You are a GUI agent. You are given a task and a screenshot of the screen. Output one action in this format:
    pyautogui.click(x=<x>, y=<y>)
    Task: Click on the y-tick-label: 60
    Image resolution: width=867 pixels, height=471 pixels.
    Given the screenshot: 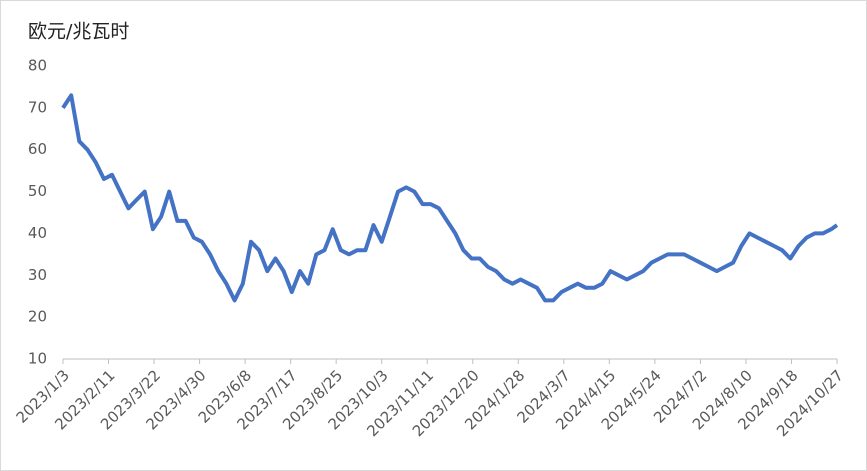 What is the action you would take?
    pyautogui.click(x=37, y=149)
    